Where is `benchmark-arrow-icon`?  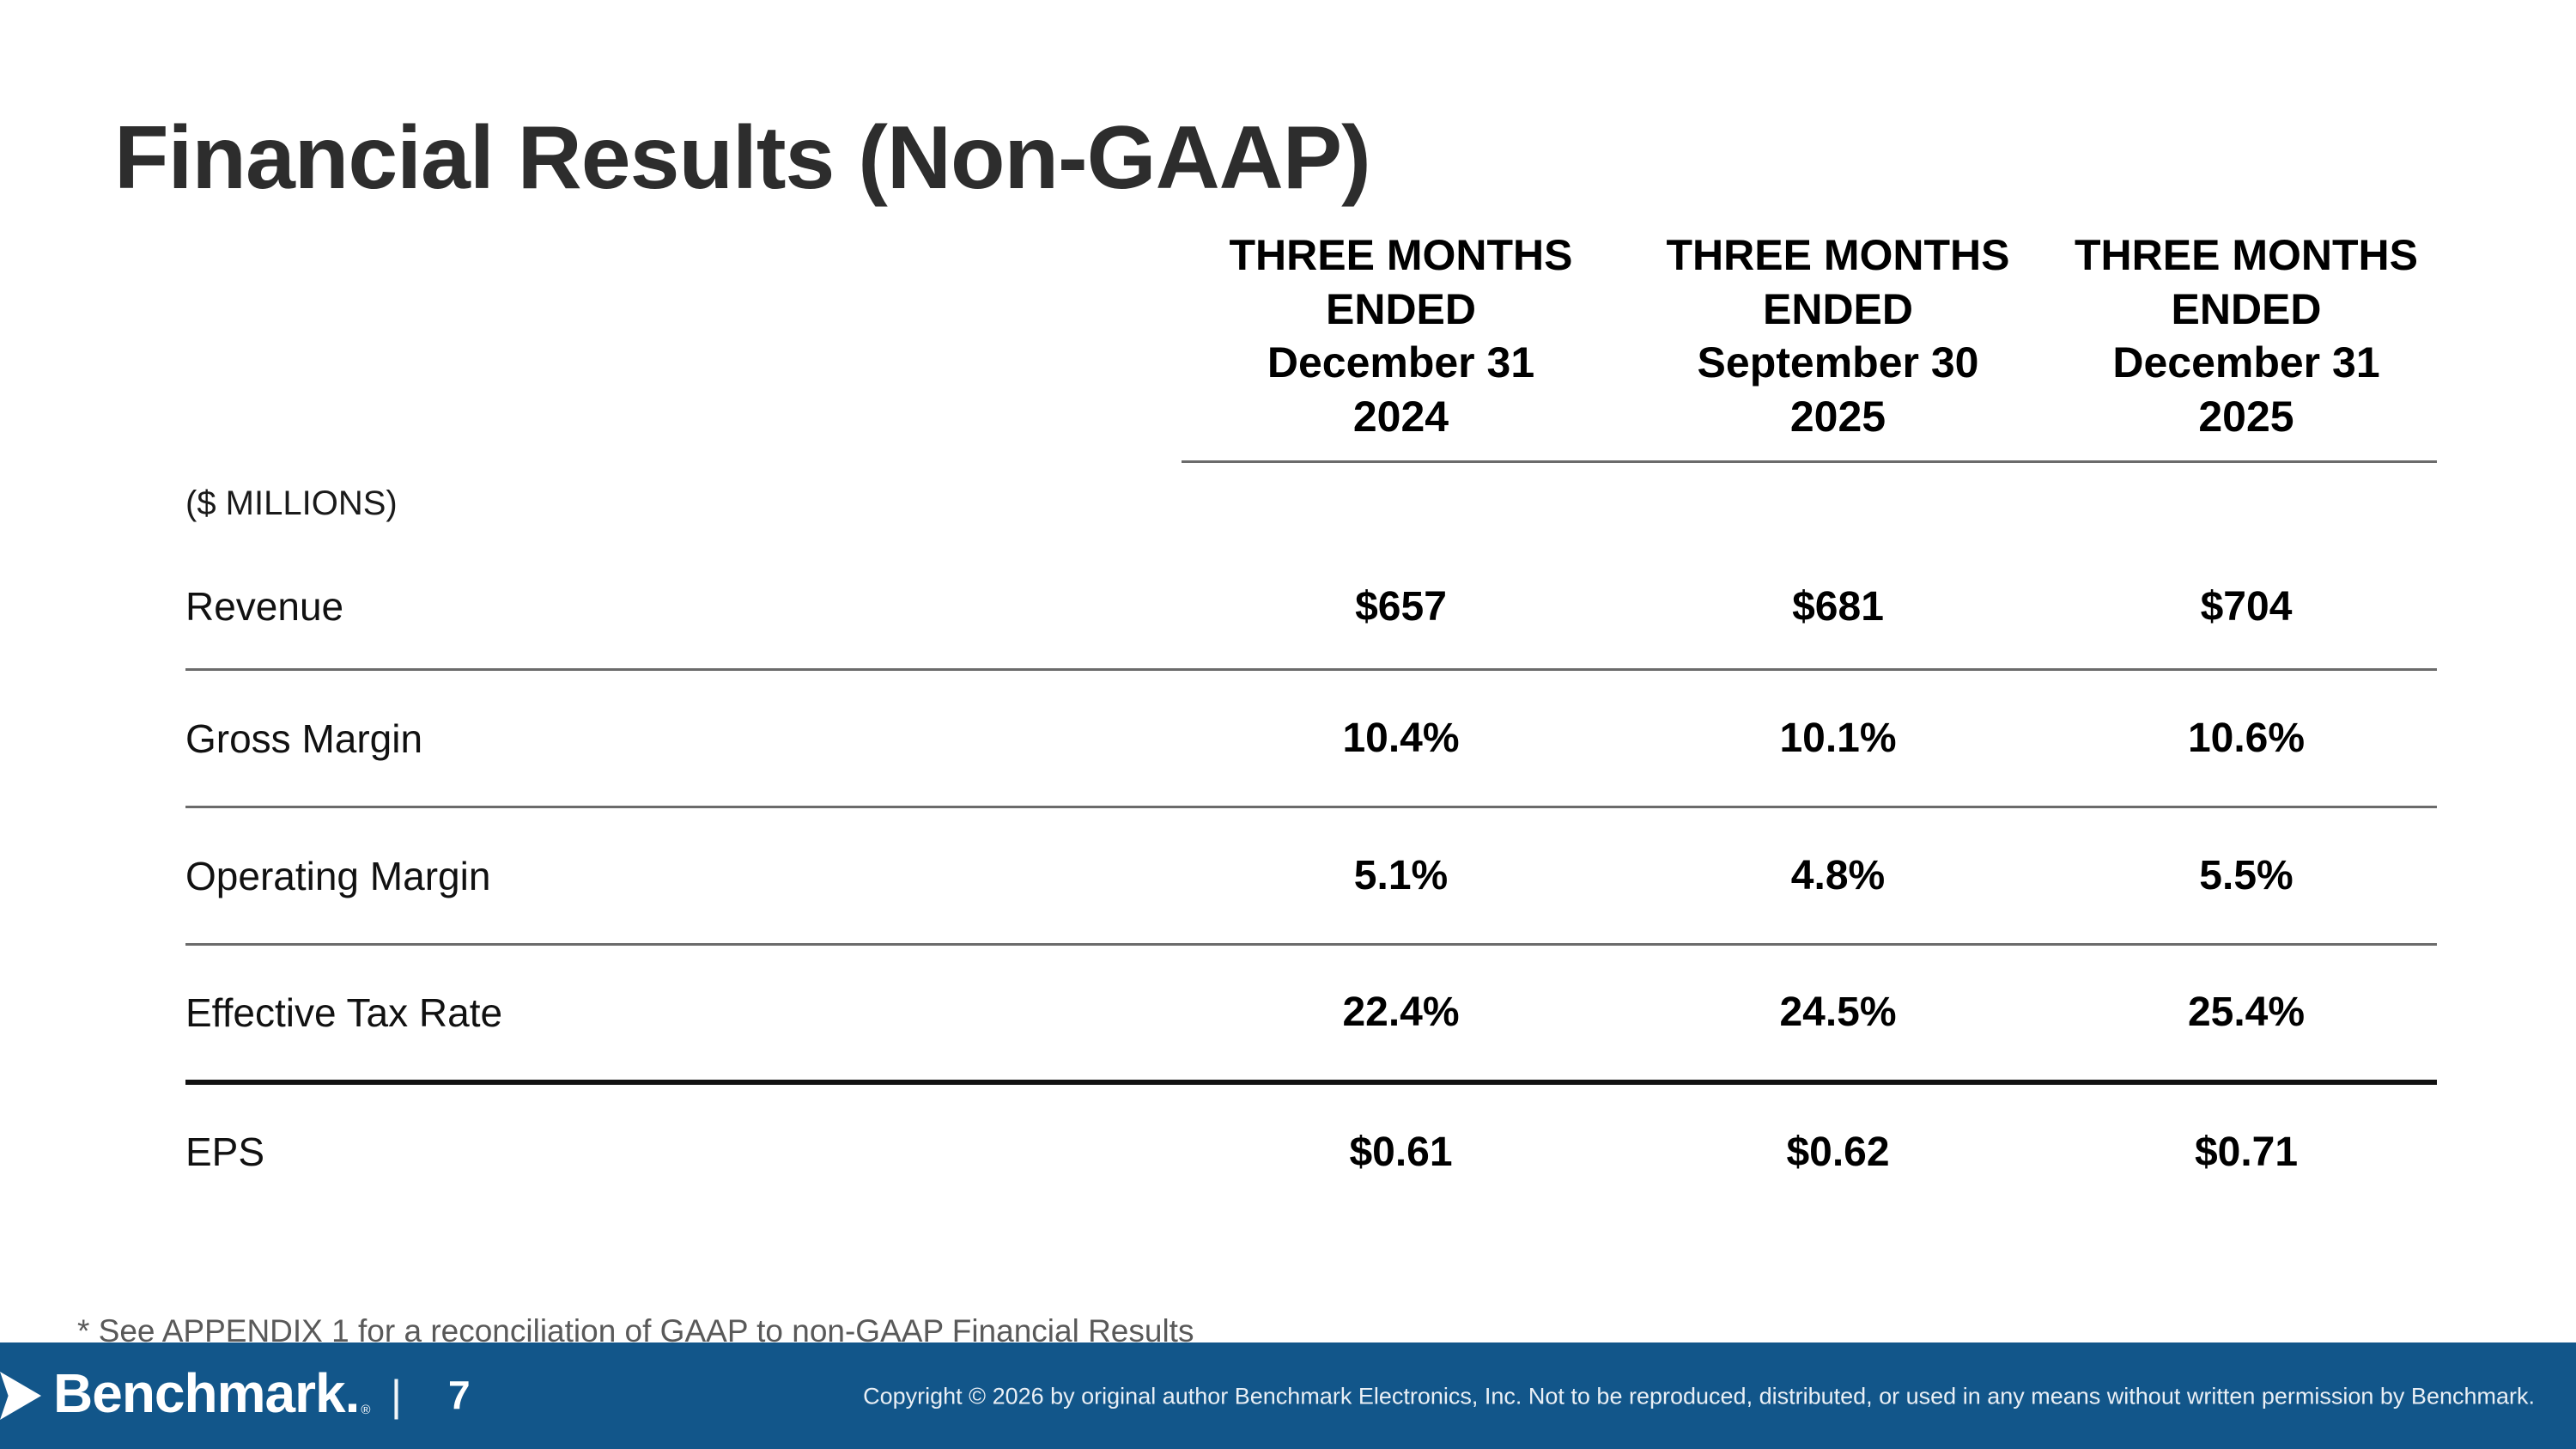 benchmark-arrow-icon is located at coordinates (21, 1396).